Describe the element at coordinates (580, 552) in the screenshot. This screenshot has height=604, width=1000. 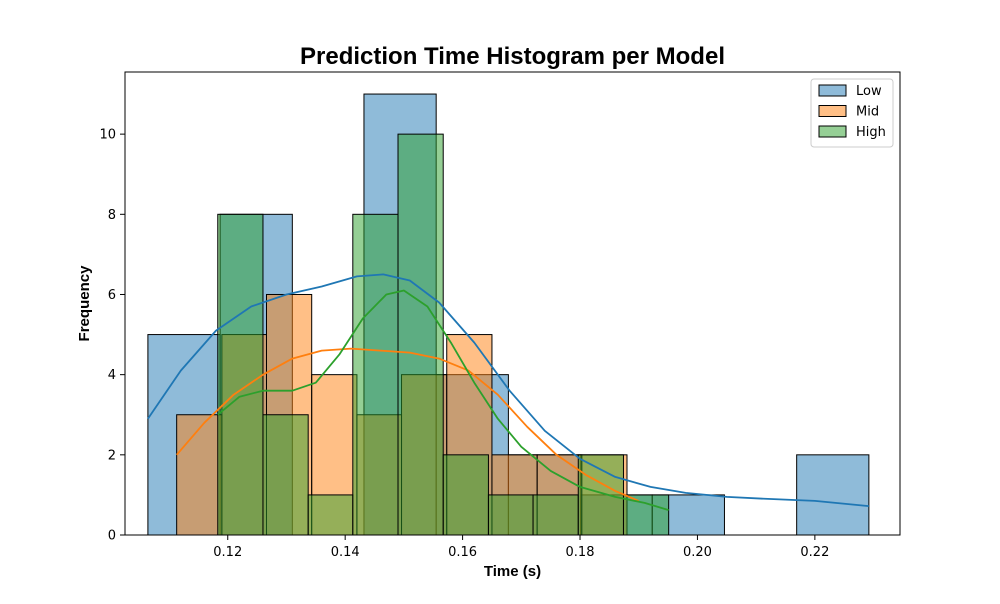
I see `x-tick-label: 0.18` at that location.